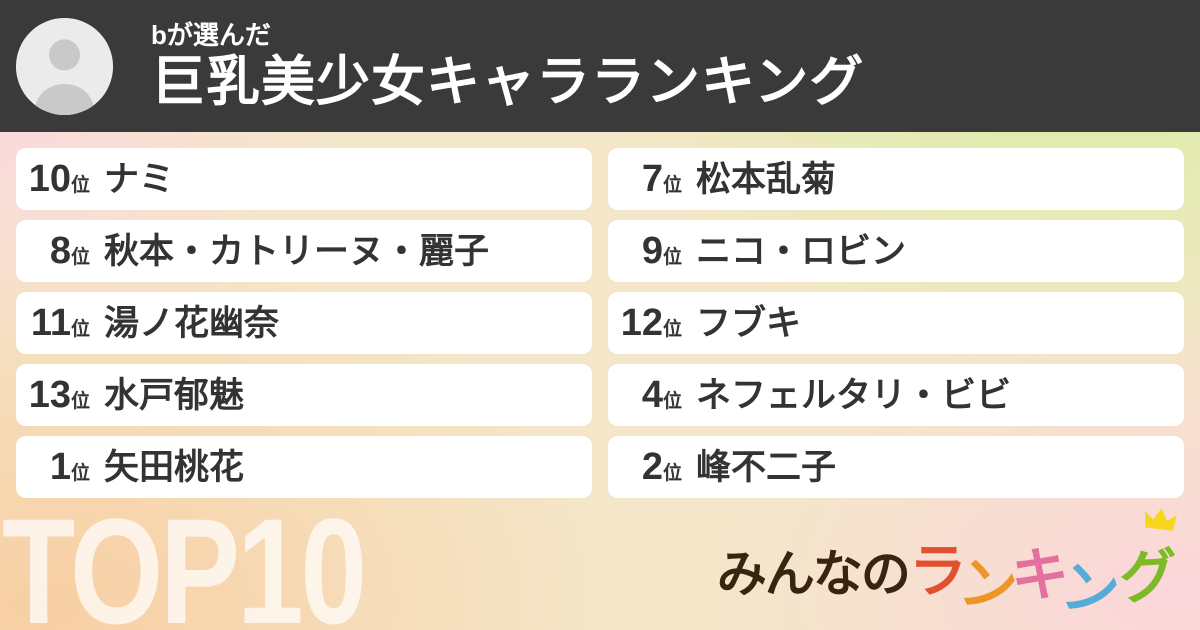  What do you see at coordinates (304, 323) in the screenshot?
I see `ranking-item: 11位 湯ノ花幽奈` at bounding box center [304, 323].